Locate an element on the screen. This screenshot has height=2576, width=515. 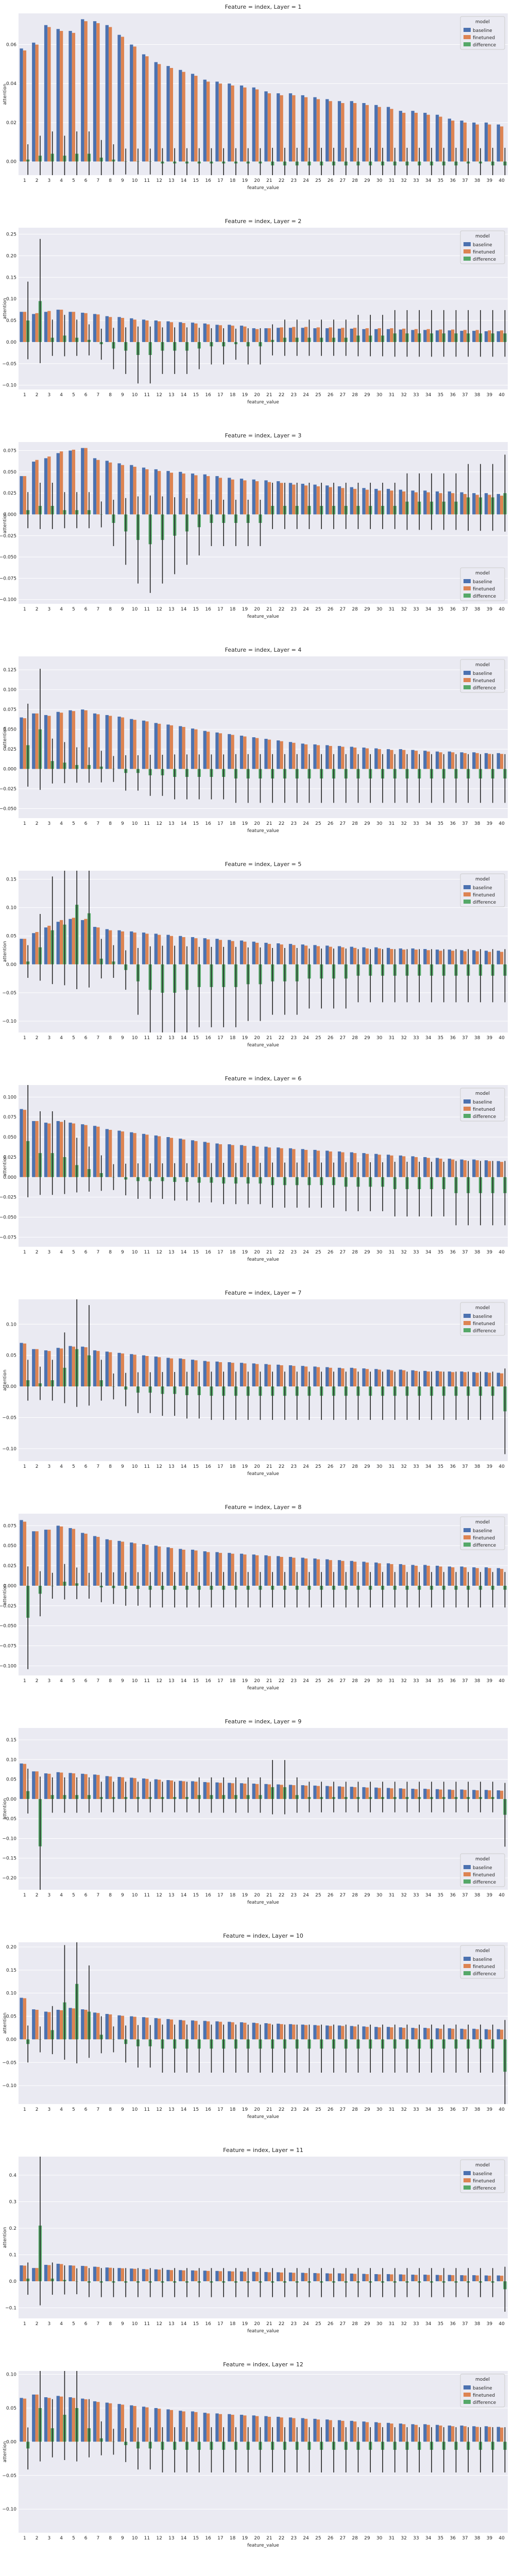
x-tick-label: 32 is located at coordinates (404, 180).